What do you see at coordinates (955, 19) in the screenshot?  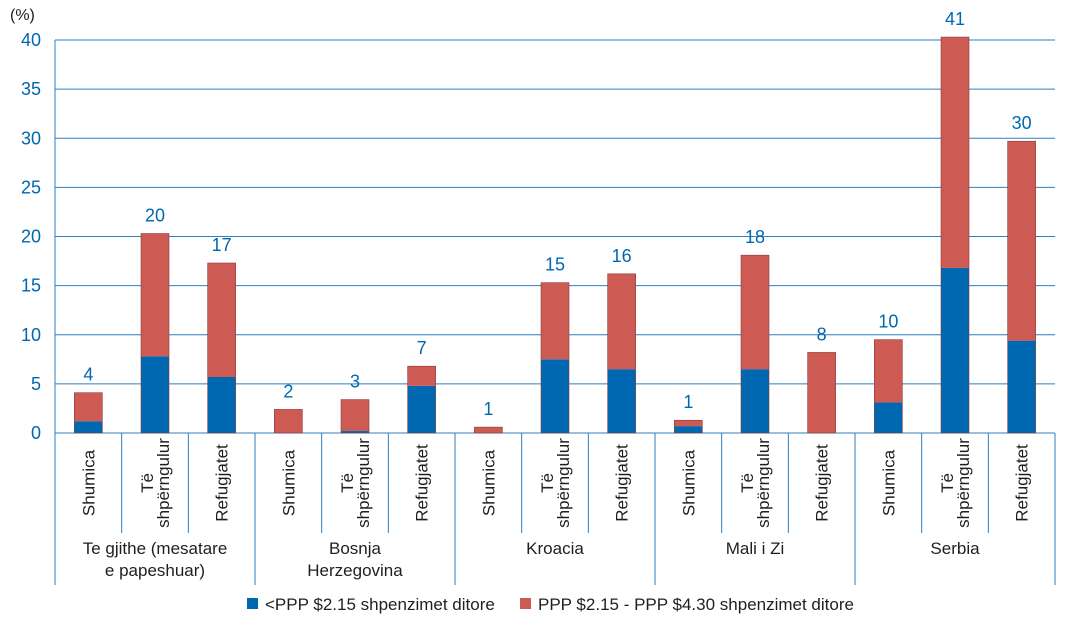 I see `bar-total-label: 41` at bounding box center [955, 19].